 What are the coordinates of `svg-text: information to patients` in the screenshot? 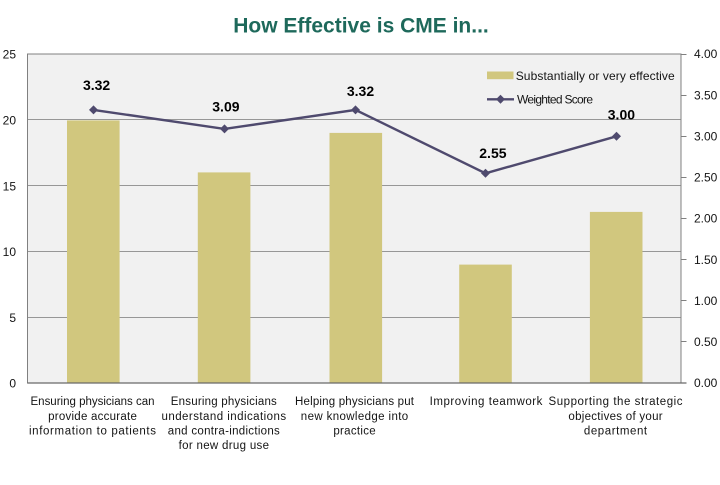 It's located at (92, 431).